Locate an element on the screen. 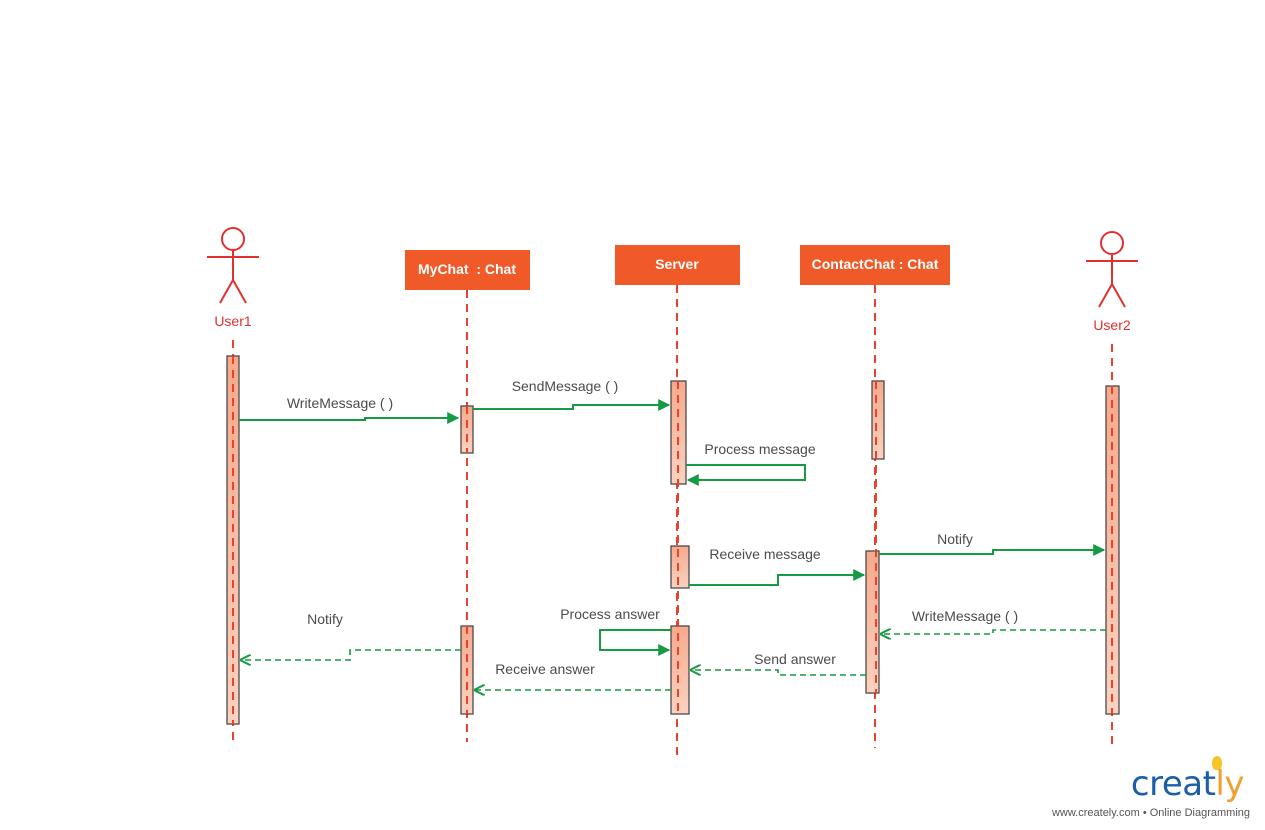  actor-user1-label: User1 is located at coordinates (233, 321).